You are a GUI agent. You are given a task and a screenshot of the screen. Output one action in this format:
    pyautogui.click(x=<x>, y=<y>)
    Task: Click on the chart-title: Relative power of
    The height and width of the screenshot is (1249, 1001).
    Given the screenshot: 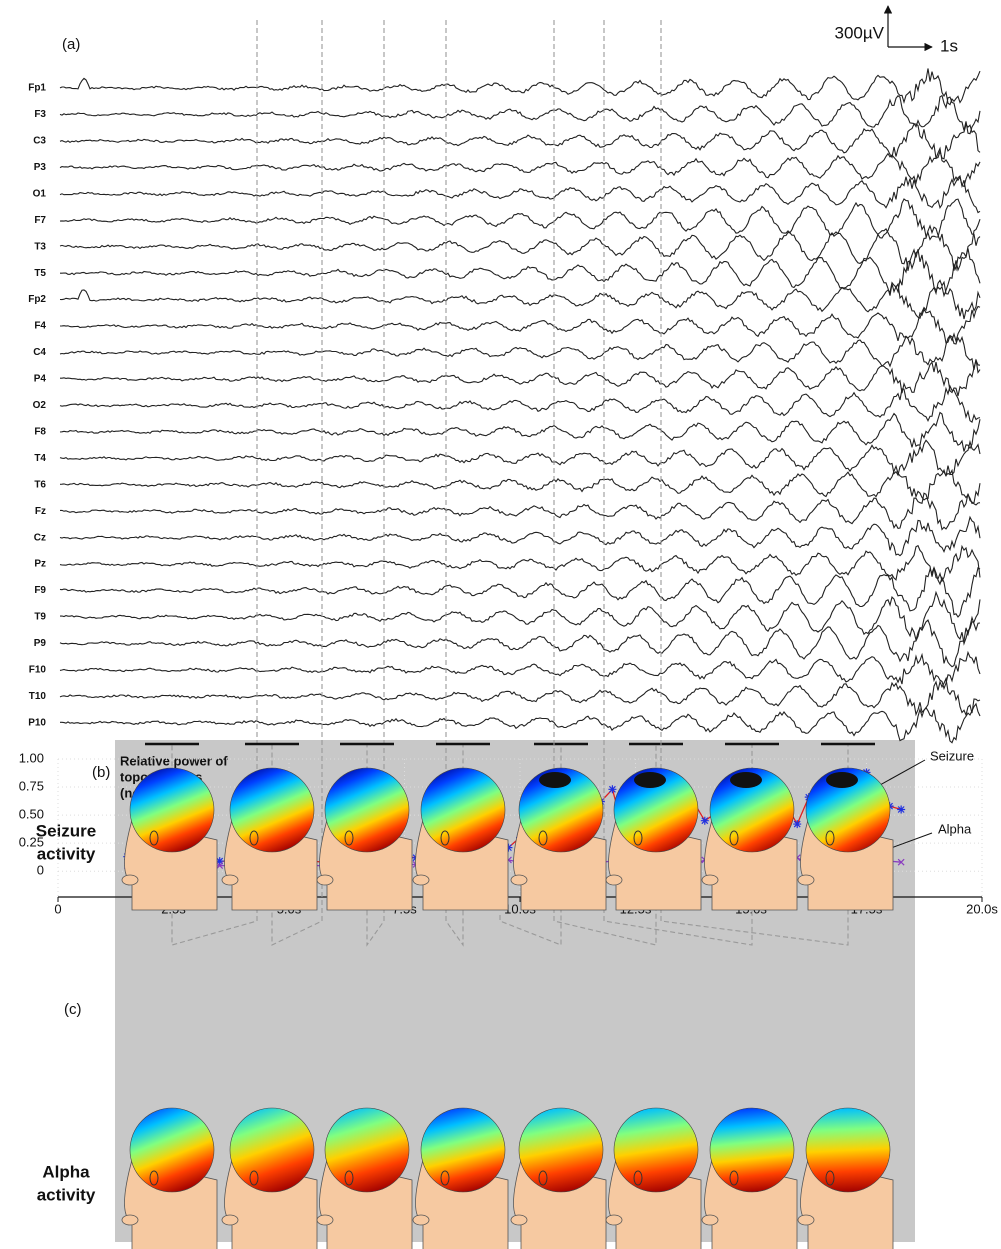 What is the action you would take?
    pyautogui.click(x=174, y=760)
    